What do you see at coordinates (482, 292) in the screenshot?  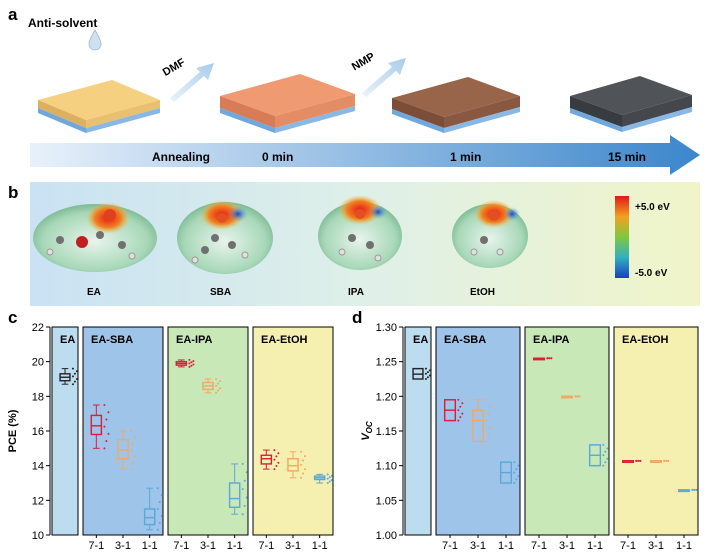 I see `molecule-etoh-label: EtOH` at bounding box center [482, 292].